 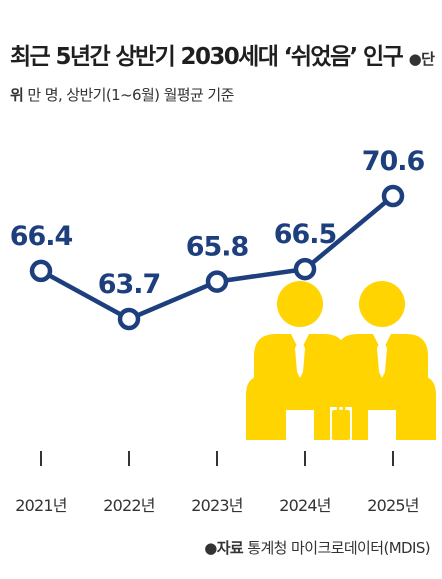 I want to click on data-label: 66.4, so click(x=41, y=236).